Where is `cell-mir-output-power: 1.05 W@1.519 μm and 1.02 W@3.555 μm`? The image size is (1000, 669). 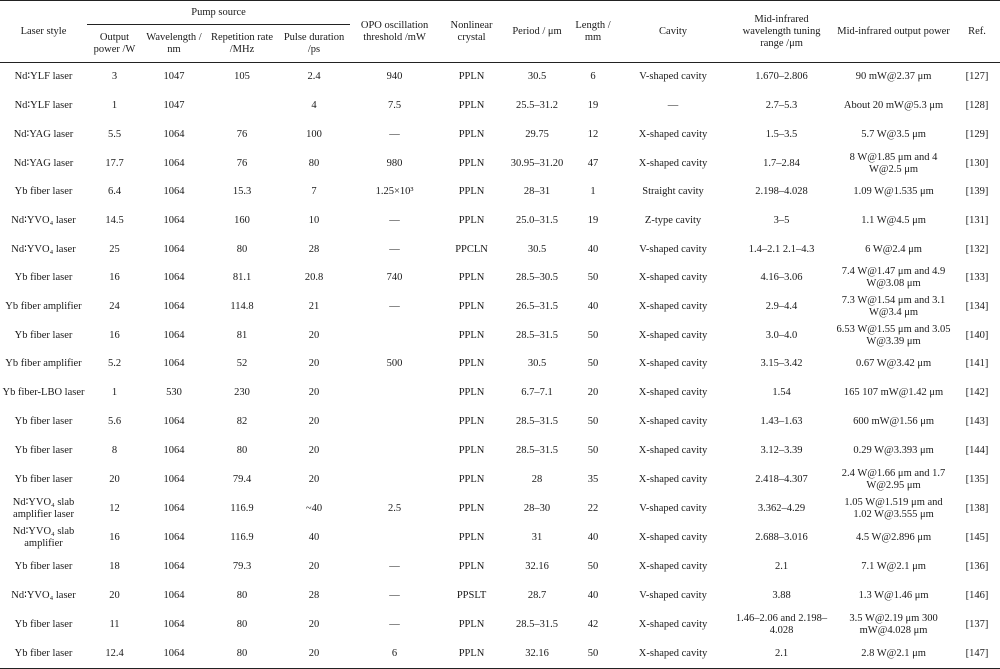
cell-mir-output-power: 1.05 W@1.519 μm and 1.02 W@3.555 μm is located at coordinates (893, 508).